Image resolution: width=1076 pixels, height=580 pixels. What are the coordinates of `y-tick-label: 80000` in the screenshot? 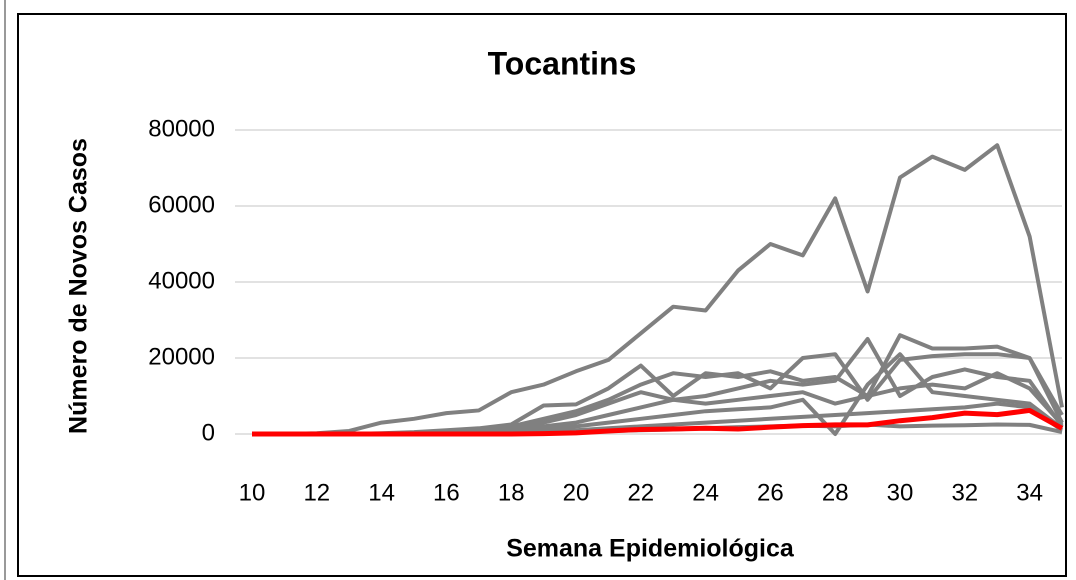 It's located at (181, 128).